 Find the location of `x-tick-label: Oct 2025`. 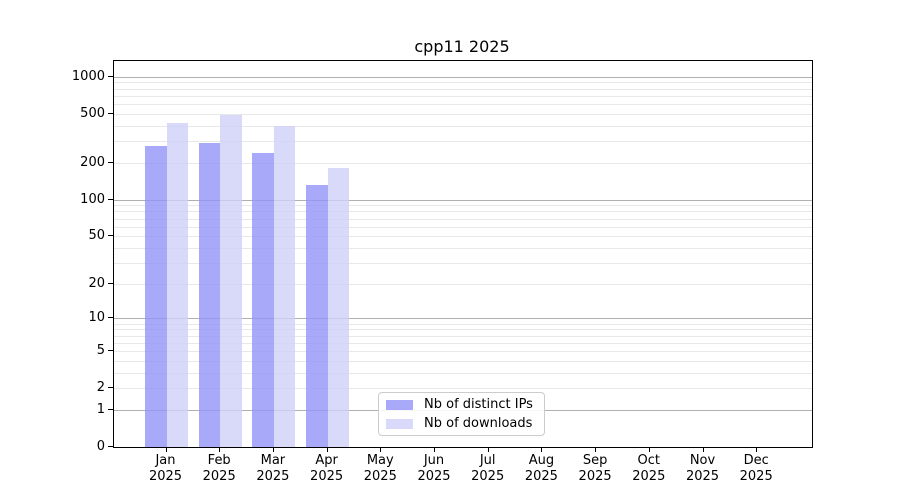

x-tick-label: Oct 2025 is located at coordinates (649, 469).